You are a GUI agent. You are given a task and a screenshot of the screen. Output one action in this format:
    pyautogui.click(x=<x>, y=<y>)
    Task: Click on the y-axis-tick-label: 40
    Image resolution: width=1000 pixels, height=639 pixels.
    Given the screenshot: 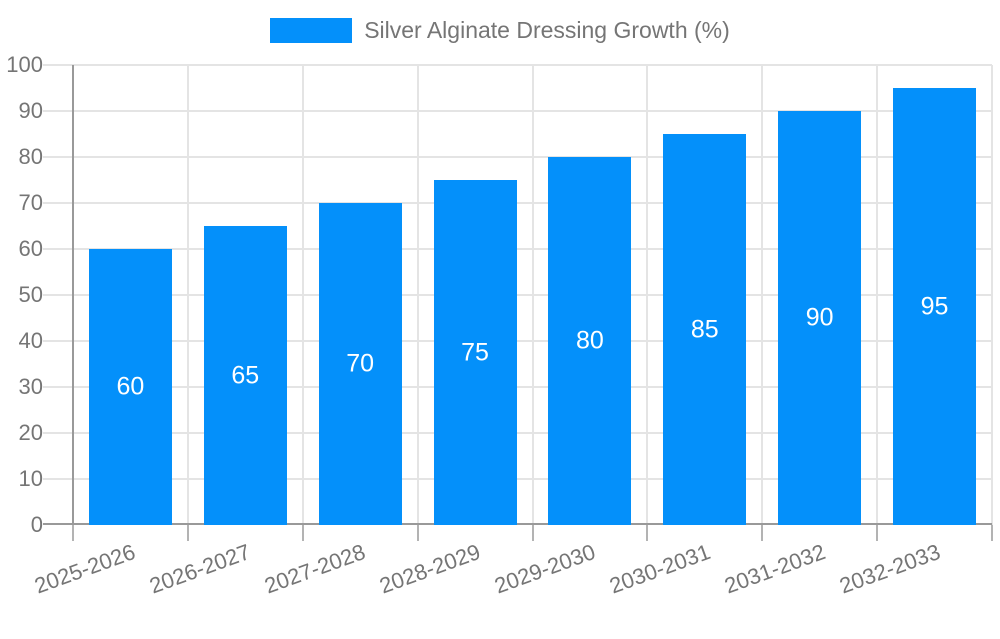 What is the action you would take?
    pyautogui.click(x=30, y=340)
    